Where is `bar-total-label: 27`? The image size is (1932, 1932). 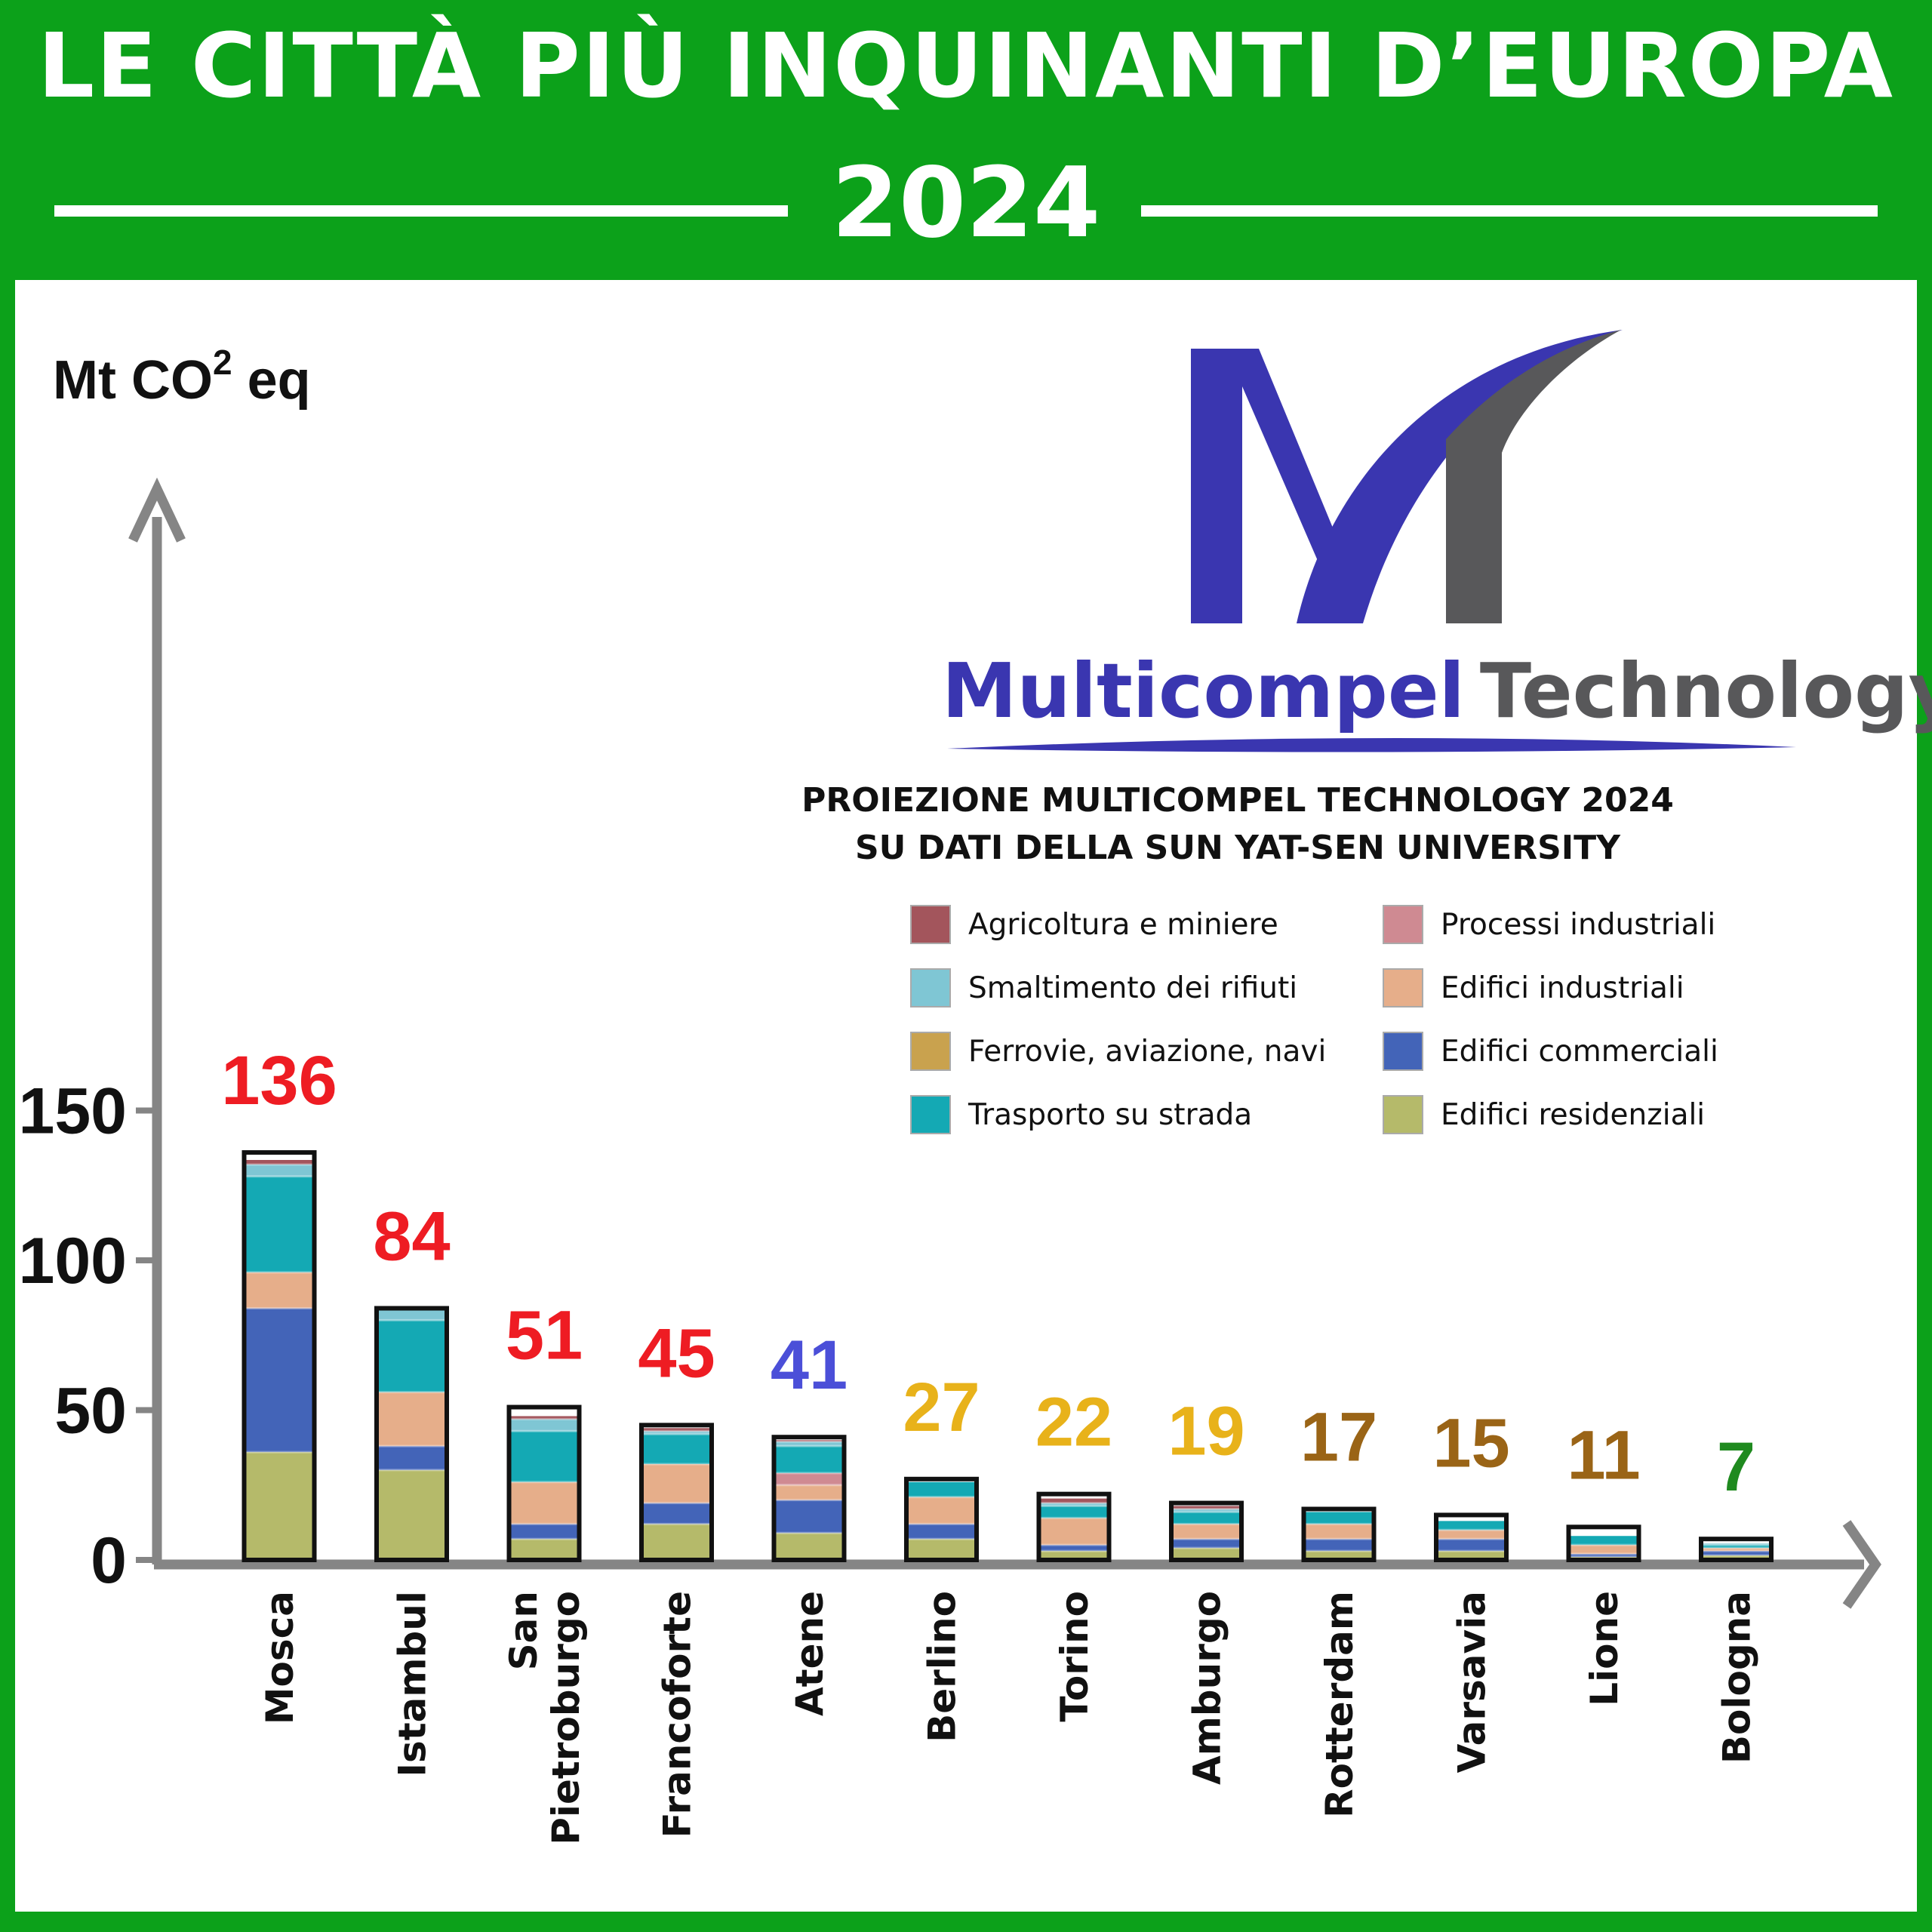 bar-total-label: 27 is located at coordinates (941, 1407).